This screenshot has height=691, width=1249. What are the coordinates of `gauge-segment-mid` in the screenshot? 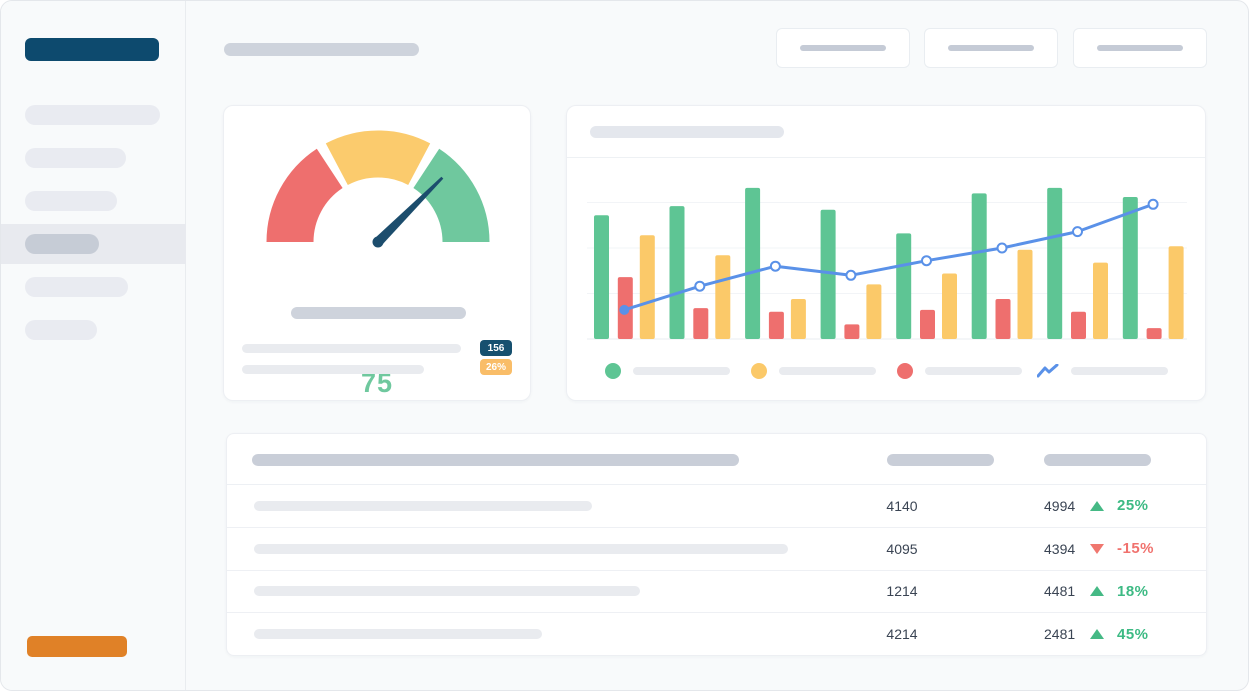 It's located at (378, 158).